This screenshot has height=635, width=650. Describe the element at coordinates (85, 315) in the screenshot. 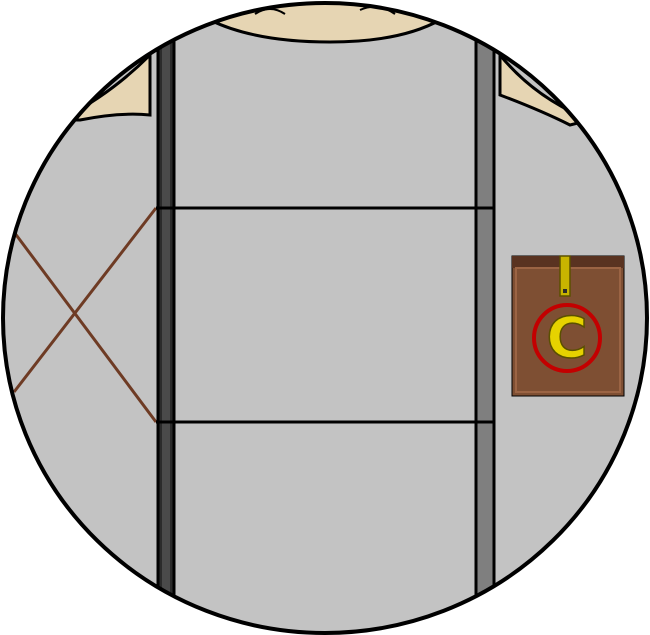

I see `crossed-cords` at that location.